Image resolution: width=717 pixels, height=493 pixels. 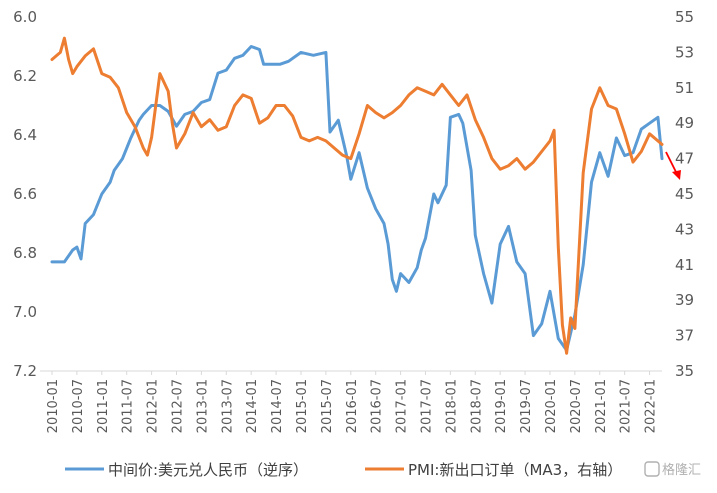 I want to click on trend-arrow, so click(x=673, y=165).